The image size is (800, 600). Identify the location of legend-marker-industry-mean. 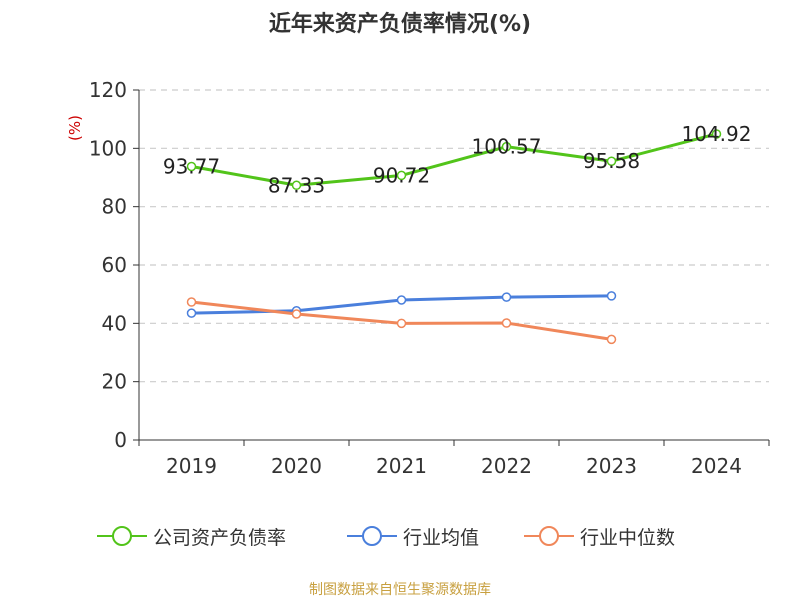
(372, 536).